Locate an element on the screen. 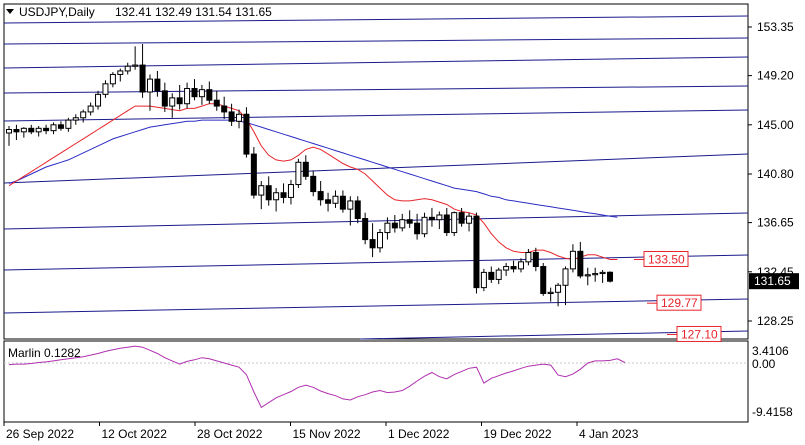 Image resolution: width=805 pixels, height=445 pixels. dropdown-triangle-icon is located at coordinates (10, 11).